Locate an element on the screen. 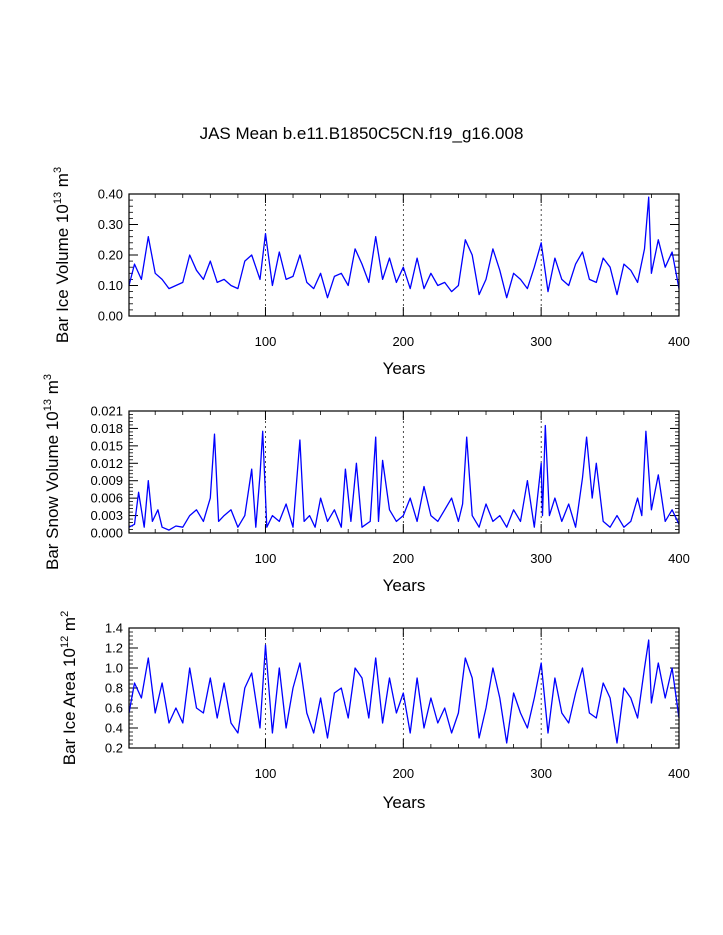 This screenshot has width=723, height=935. y-tick-label: 0.00 is located at coordinates (110, 316).